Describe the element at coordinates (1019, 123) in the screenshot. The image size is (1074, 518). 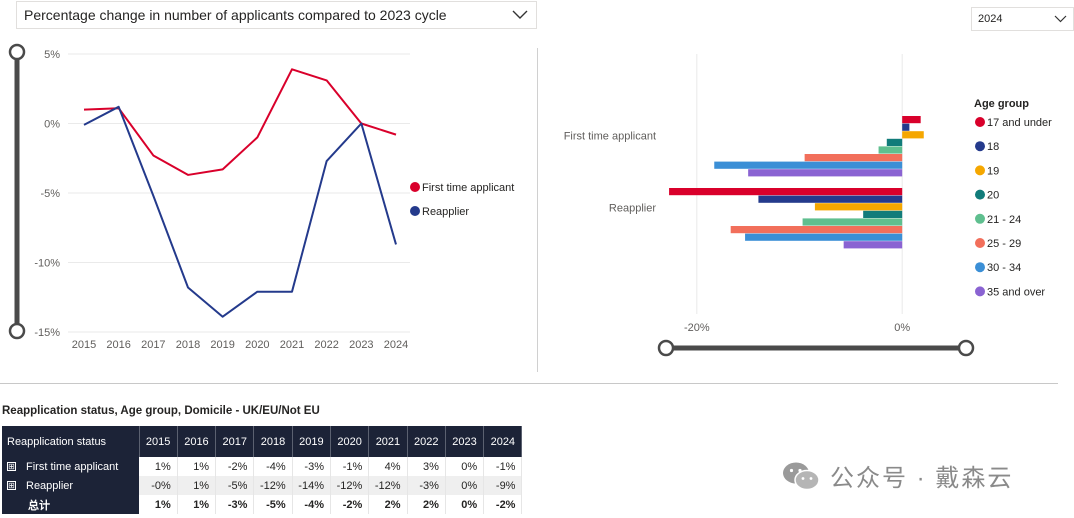
I see `legend-label: 17 and under` at that location.